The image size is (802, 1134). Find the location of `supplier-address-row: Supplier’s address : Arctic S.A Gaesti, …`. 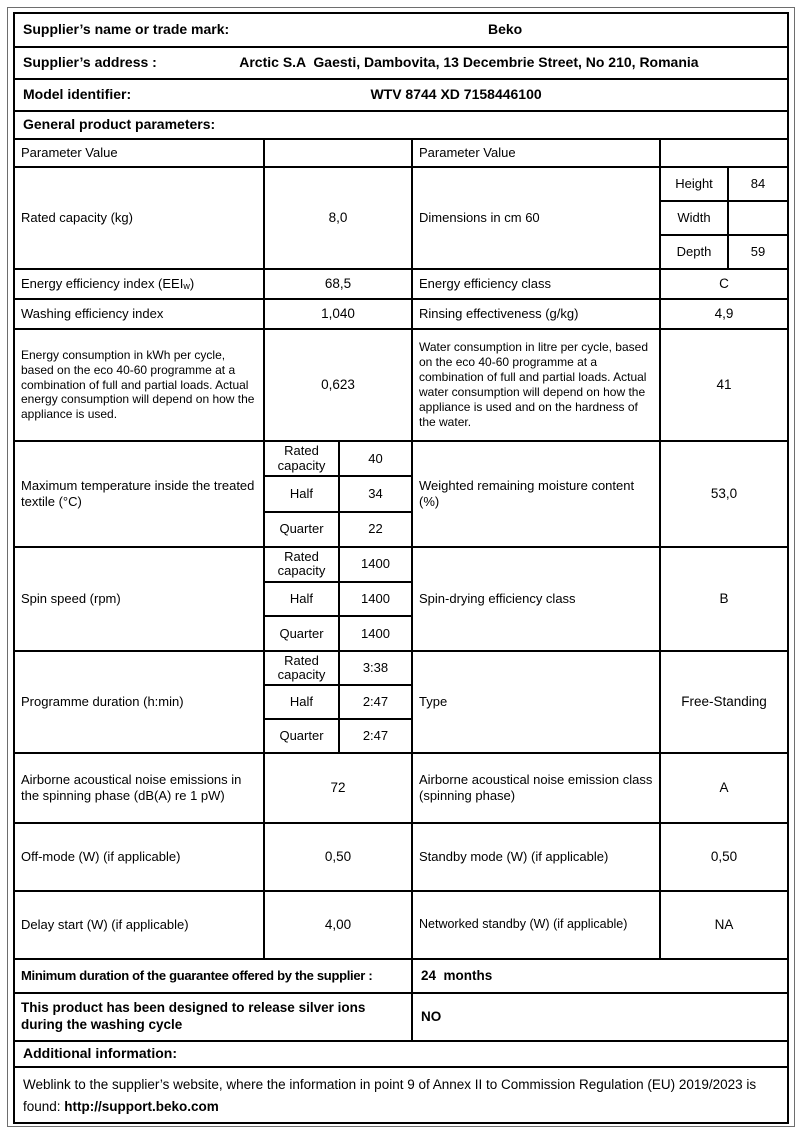

supplier-address-row: Supplier’s address : Arctic S.A Gaesti, … is located at coordinates (401, 62).